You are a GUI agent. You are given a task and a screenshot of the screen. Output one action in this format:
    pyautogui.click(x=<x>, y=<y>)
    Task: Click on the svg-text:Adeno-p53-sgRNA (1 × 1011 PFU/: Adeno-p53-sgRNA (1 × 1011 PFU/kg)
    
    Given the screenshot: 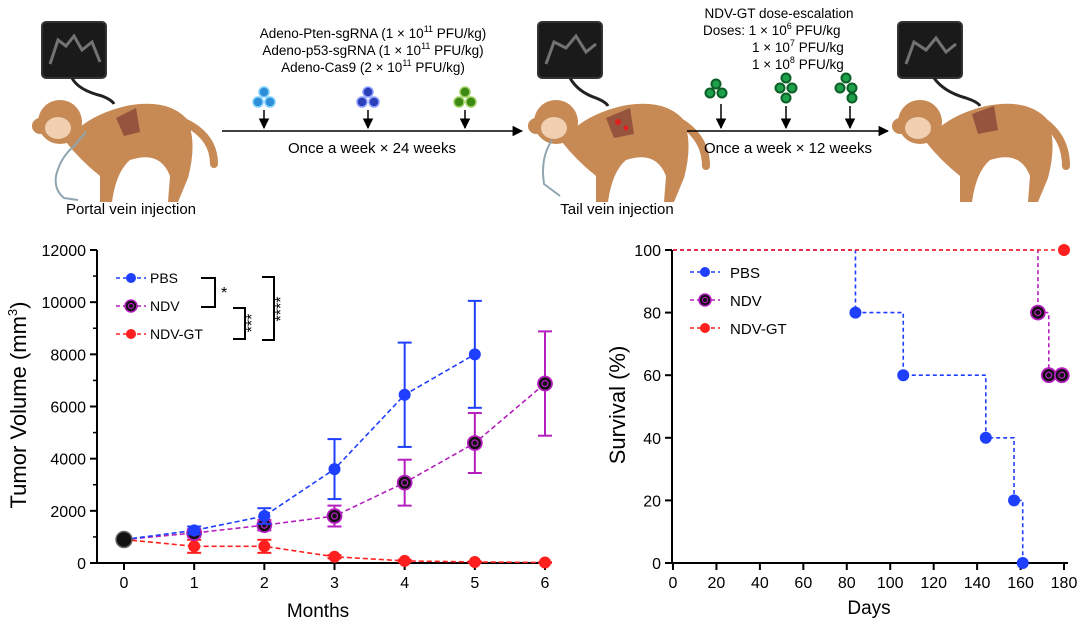 What is the action you would take?
    pyautogui.click(x=372, y=49)
    